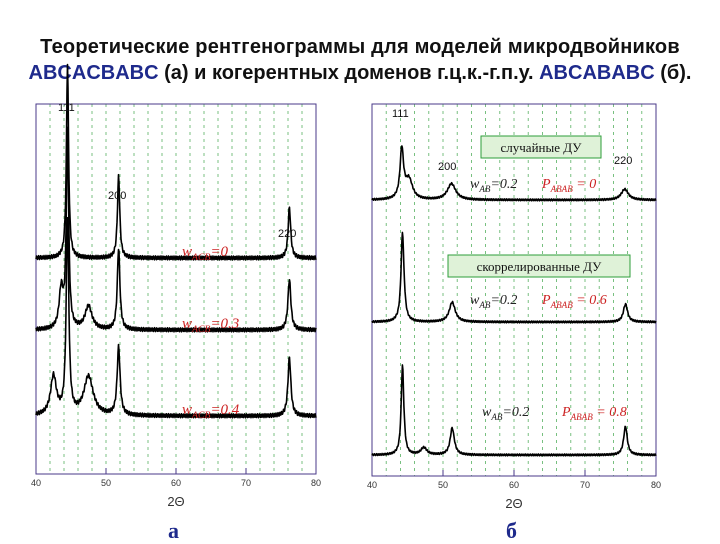  What do you see at coordinates (594, 413) in the screenshot?
I see `series-label-p: PABAB = 0.8` at bounding box center [594, 413].